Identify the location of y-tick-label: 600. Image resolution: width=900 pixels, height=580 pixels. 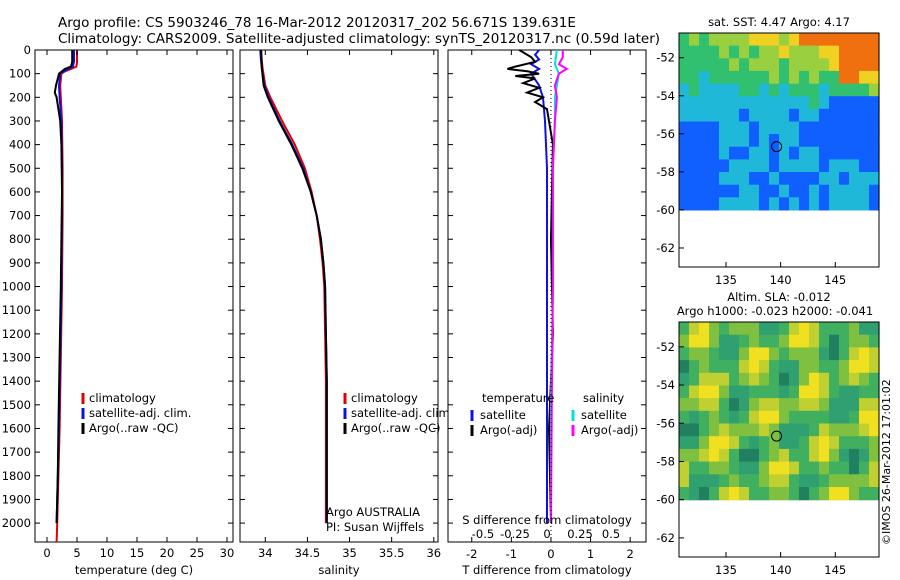
(20, 192).